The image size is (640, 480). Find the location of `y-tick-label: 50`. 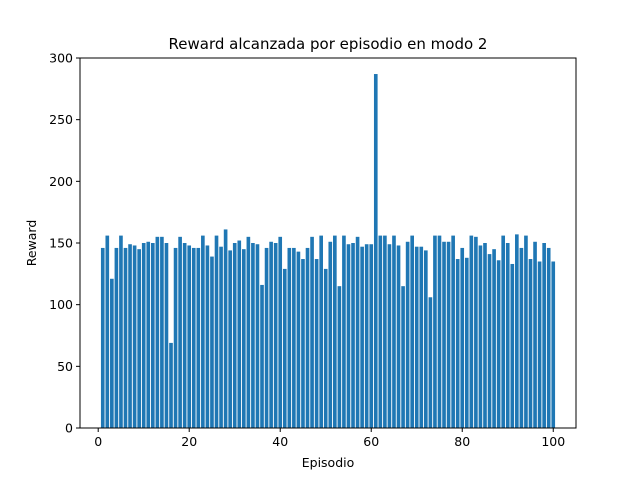

y-tick-label: 50 is located at coordinates (65, 366).